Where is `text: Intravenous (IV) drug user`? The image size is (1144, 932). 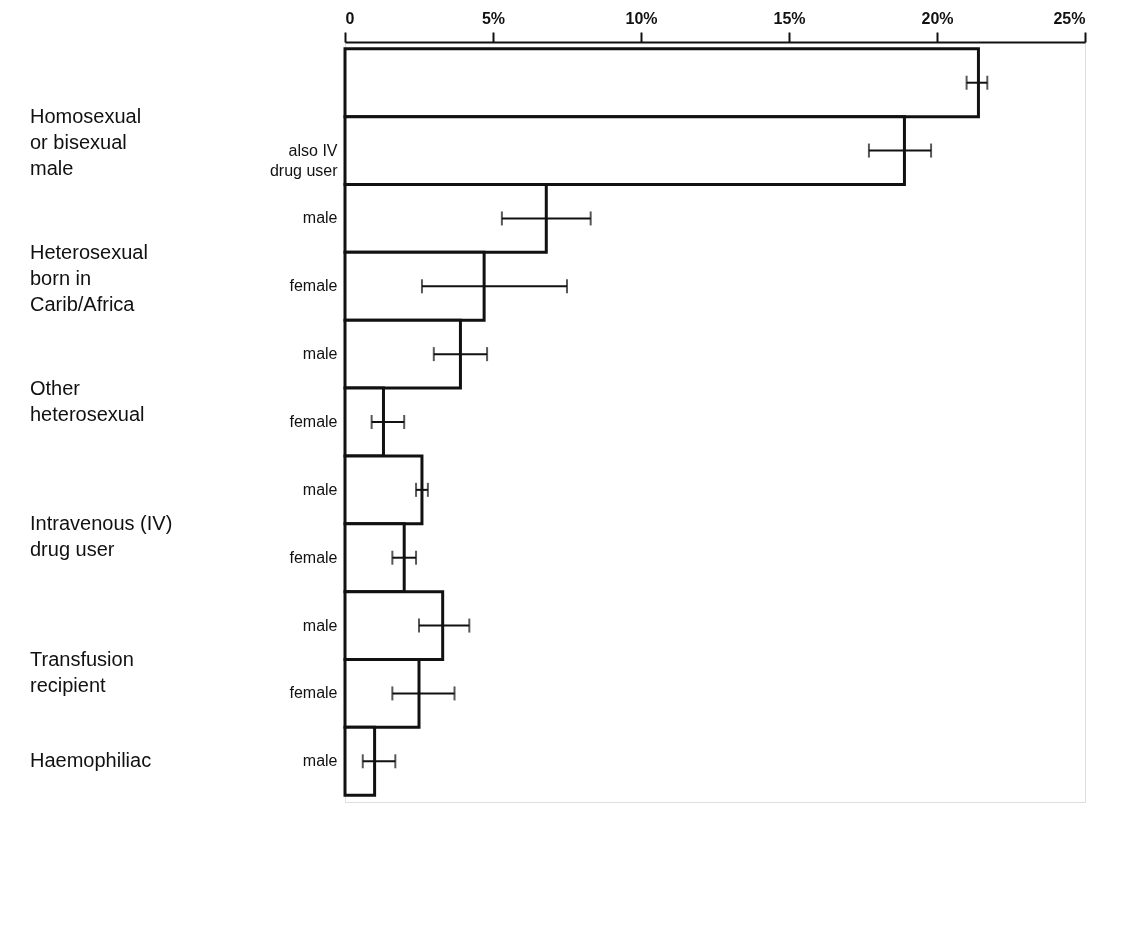
text: Intravenous (IV) drug user is located at coordinates (101, 536).